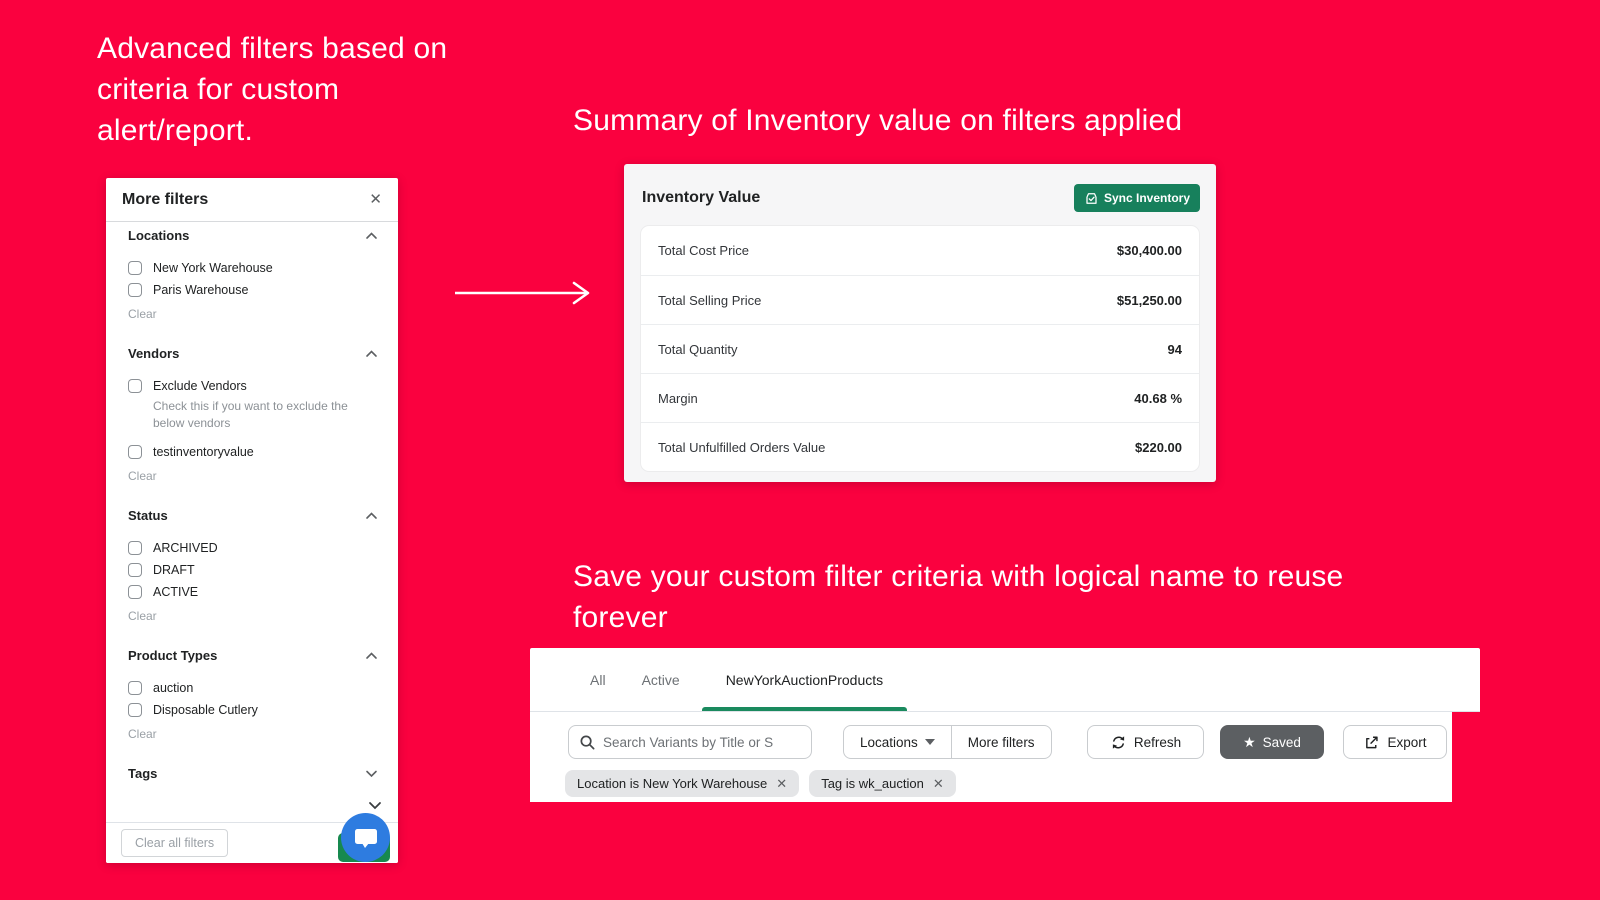  I want to click on star-icon: ★, so click(1249, 741).